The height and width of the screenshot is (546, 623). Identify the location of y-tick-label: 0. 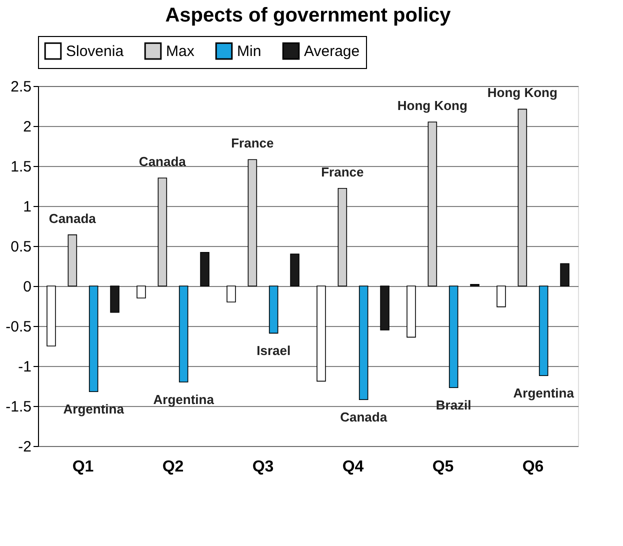
(27, 287).